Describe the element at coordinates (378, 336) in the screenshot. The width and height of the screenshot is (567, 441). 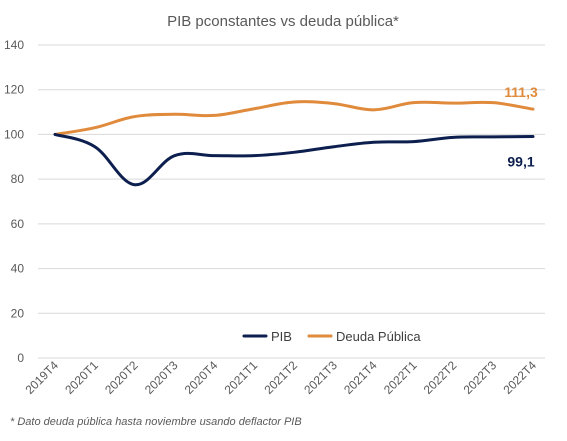
I see `legend-label: Deuda Pública` at that location.